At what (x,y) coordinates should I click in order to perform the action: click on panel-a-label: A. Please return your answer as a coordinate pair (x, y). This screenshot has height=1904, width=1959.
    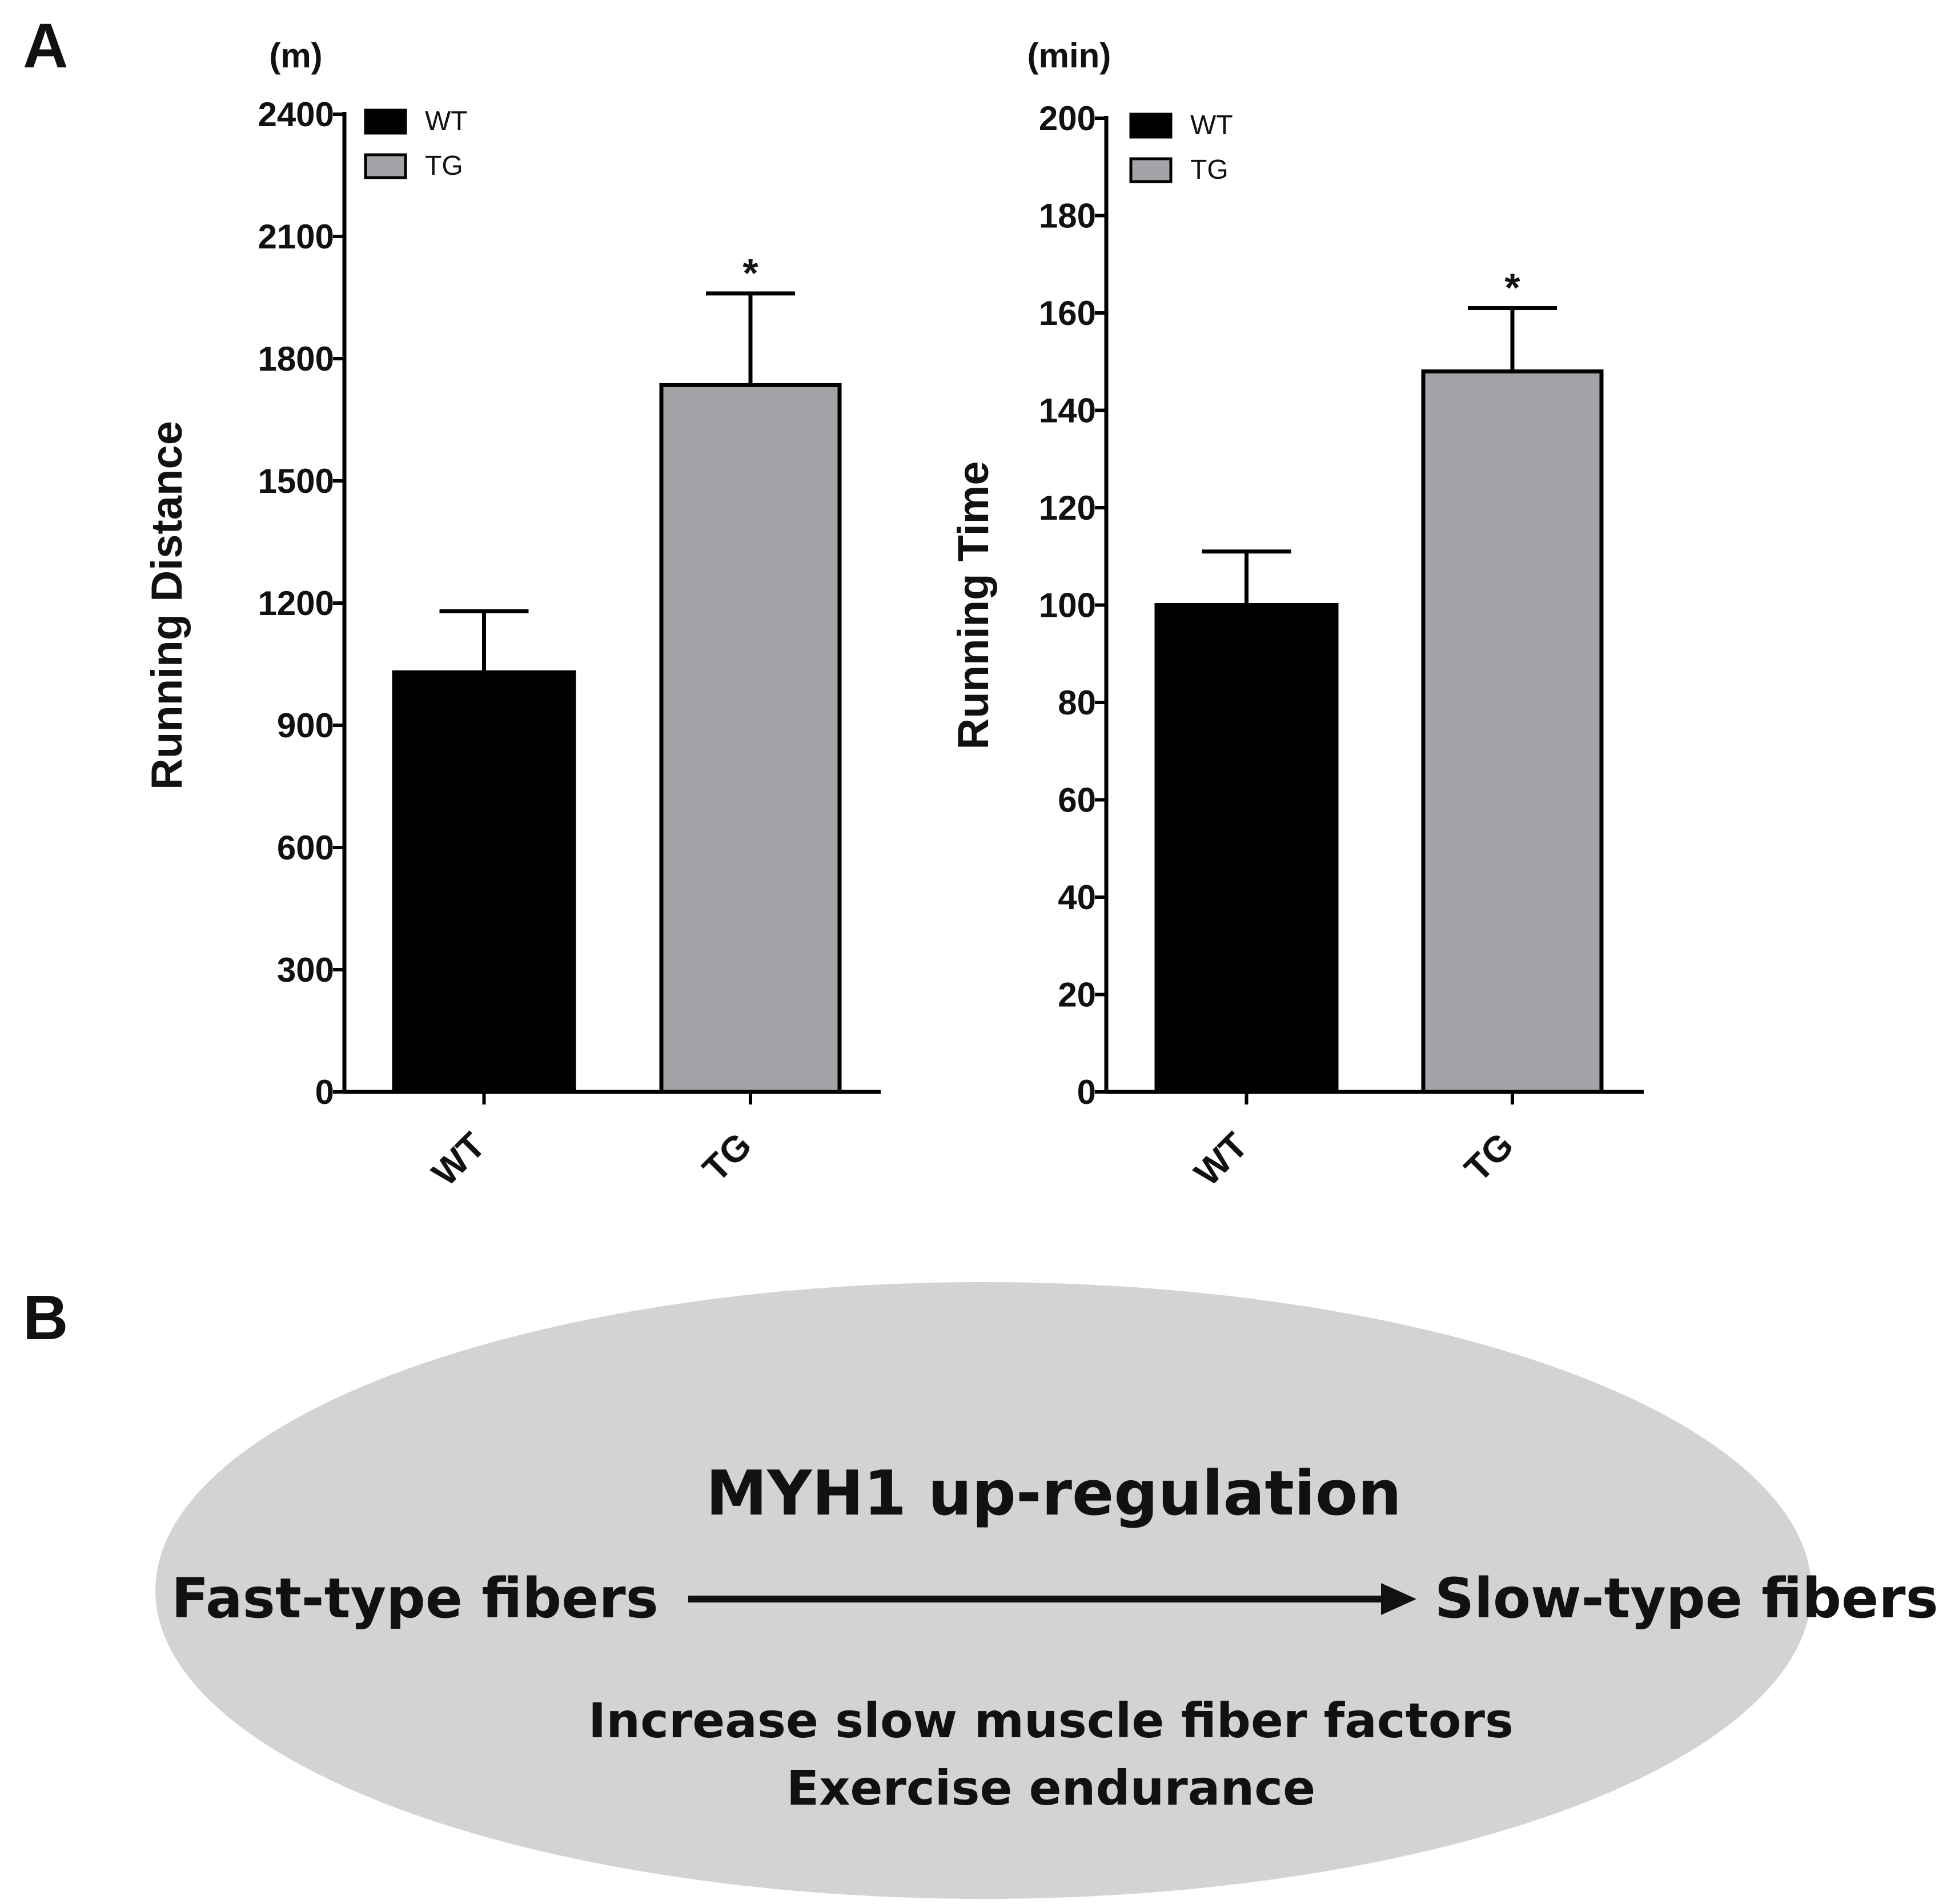
    Looking at the image, I should click on (45, 46).